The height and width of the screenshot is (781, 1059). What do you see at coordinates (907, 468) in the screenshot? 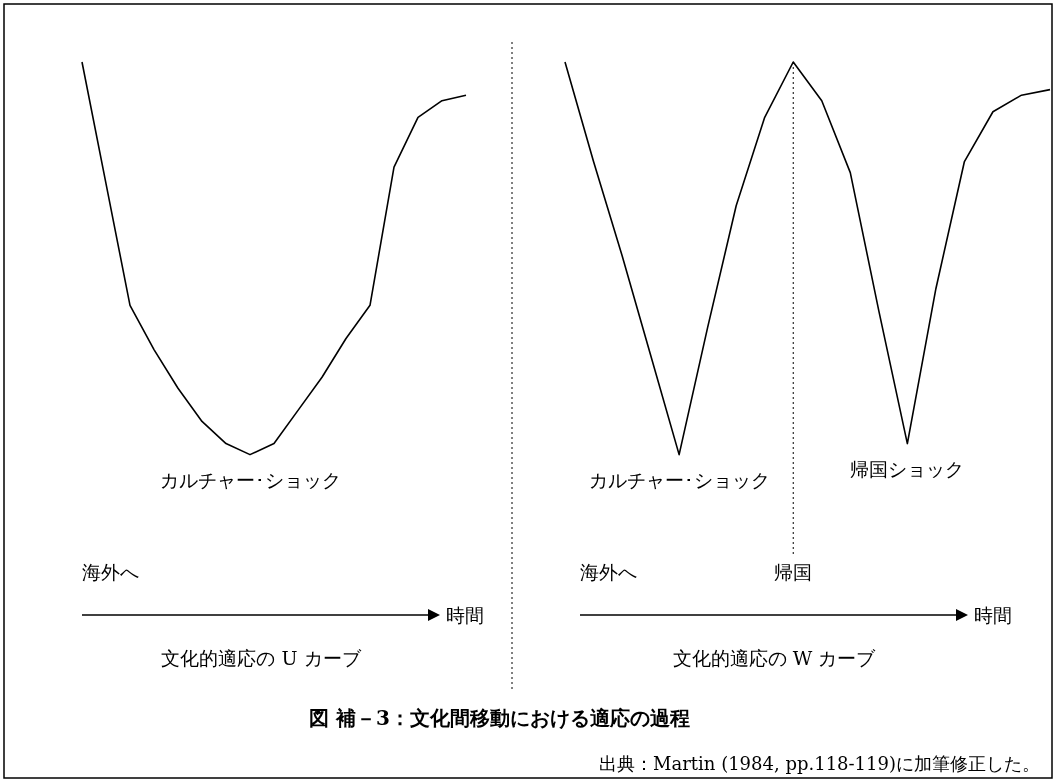
I see `annotation: 帰国ショック` at bounding box center [907, 468].